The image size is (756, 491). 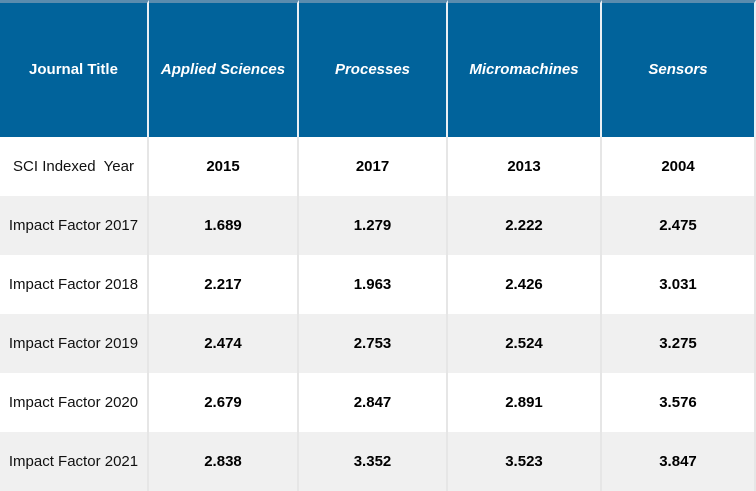 What do you see at coordinates (679, 225) in the screenshot?
I see `value-cell: 2.475` at bounding box center [679, 225].